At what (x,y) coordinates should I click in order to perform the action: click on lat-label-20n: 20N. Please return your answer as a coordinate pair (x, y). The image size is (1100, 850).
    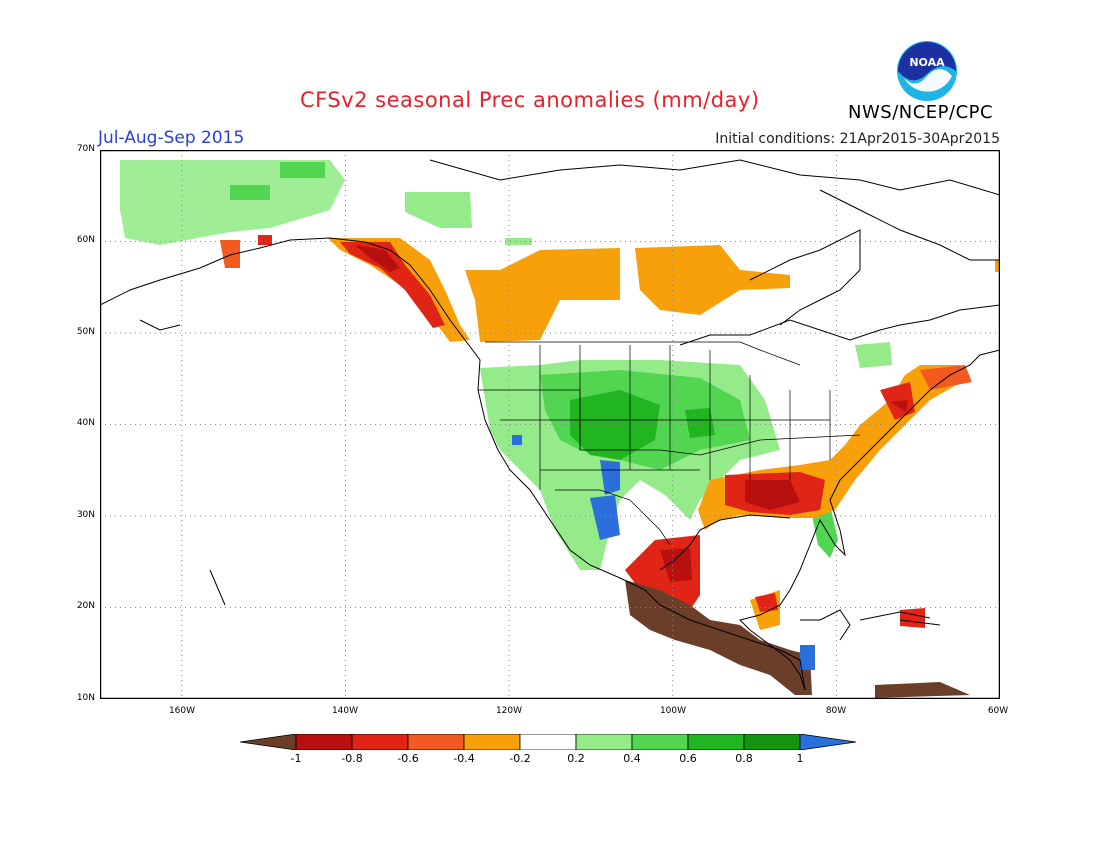
    Looking at the image, I should click on (85, 606).